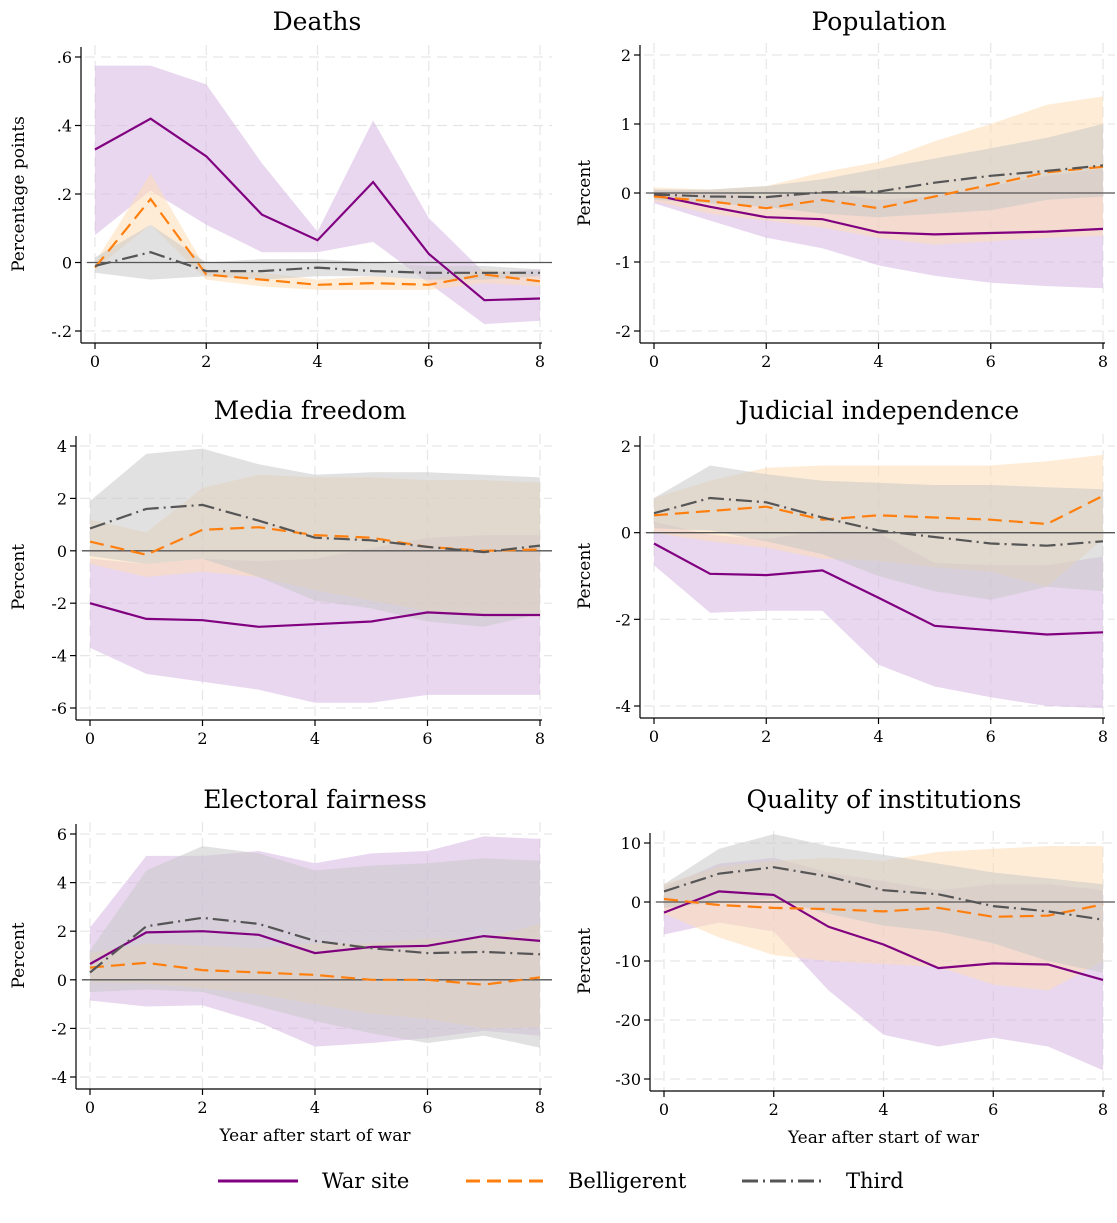 The height and width of the screenshot is (1223, 1117). What do you see at coordinates (875, 1181) in the screenshot?
I see `legend-label: Third` at bounding box center [875, 1181].